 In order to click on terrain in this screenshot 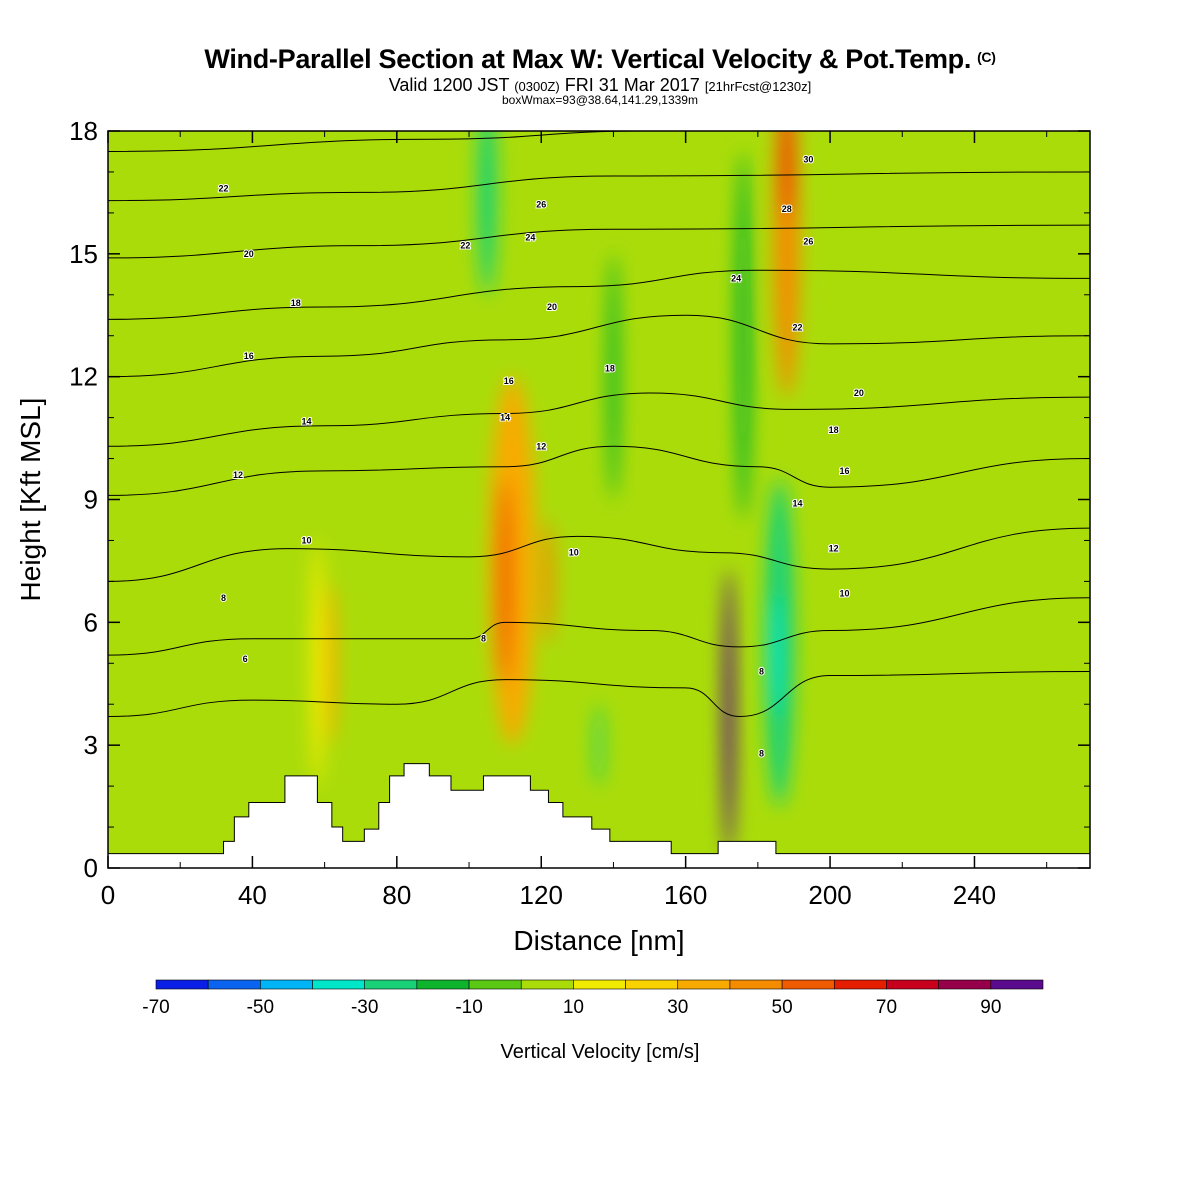, I will do `click(599, 816)`.